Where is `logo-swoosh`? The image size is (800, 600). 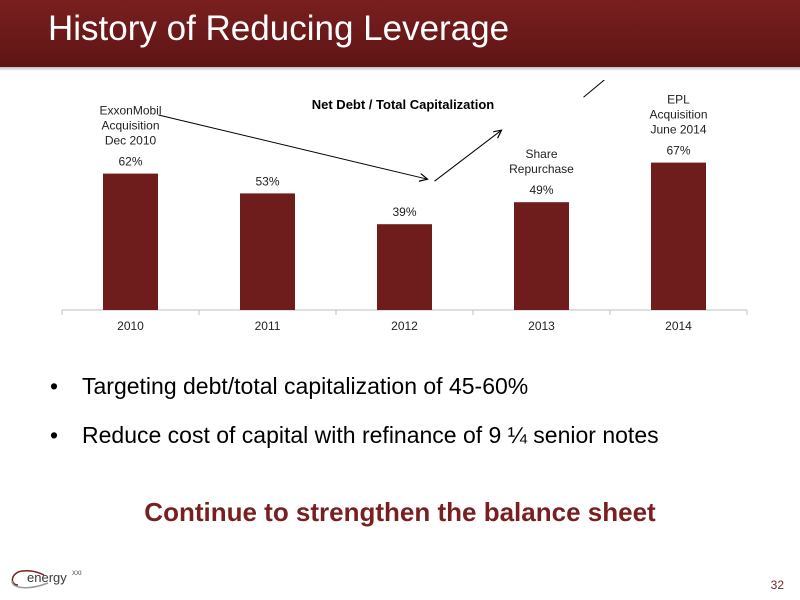 logo-swoosh is located at coordinates (28, 578).